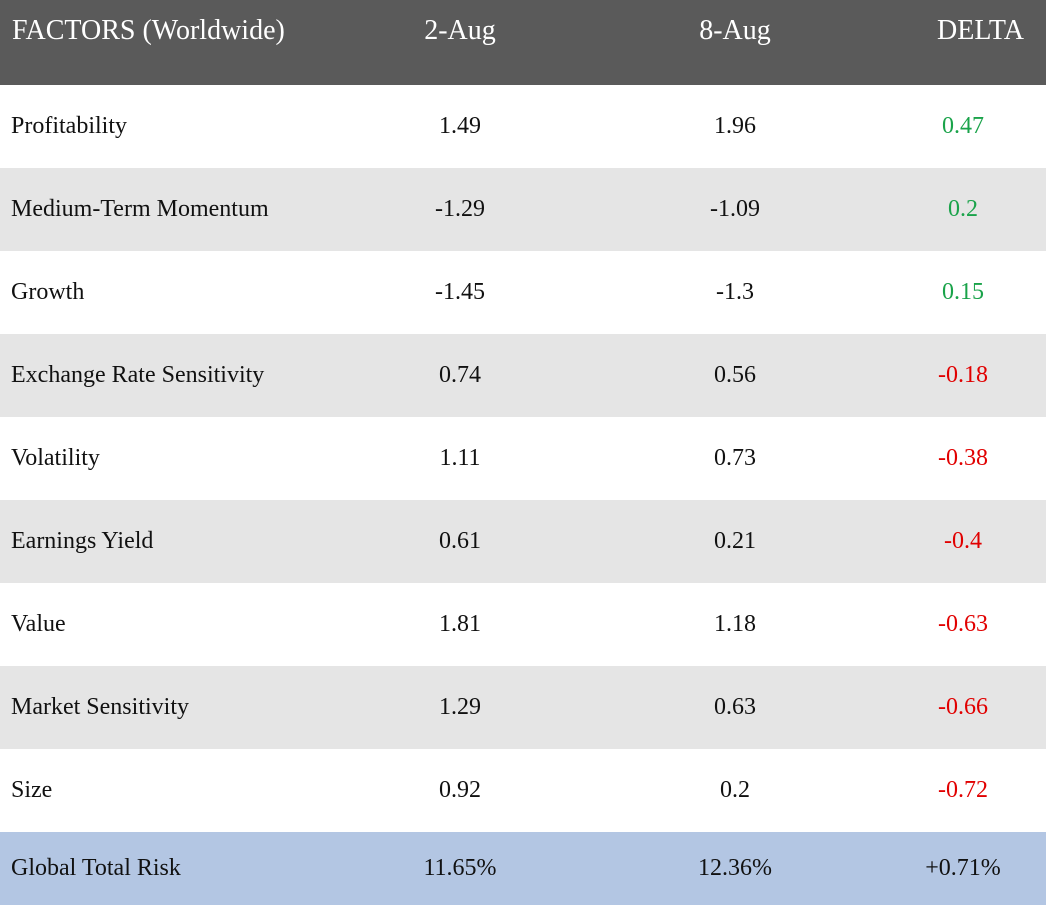 This screenshot has width=1046, height=905. What do you see at coordinates (735, 541) in the screenshot?
I see `value-8-aug: 0.21` at bounding box center [735, 541].